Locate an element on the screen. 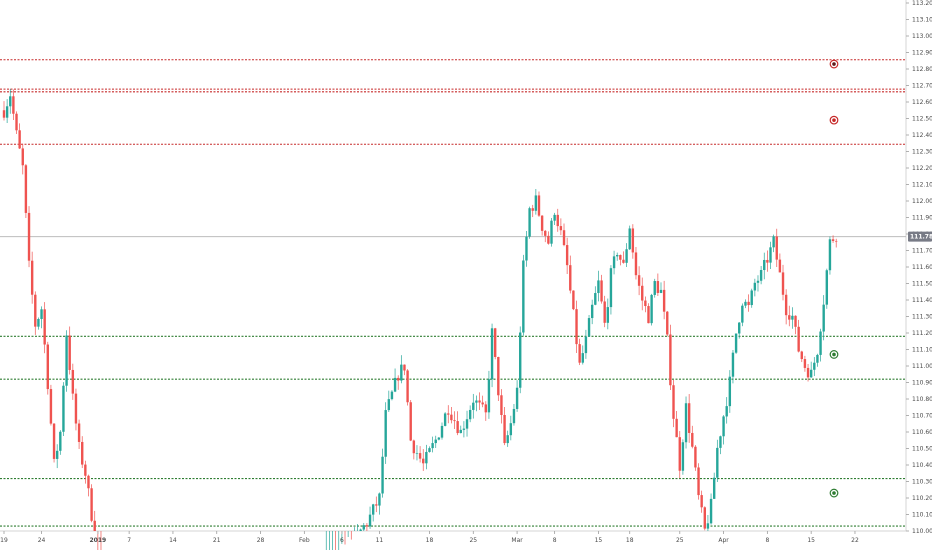 This screenshot has height=550, width=932. price-tick-label: 110.100 is located at coordinates (922, 515).